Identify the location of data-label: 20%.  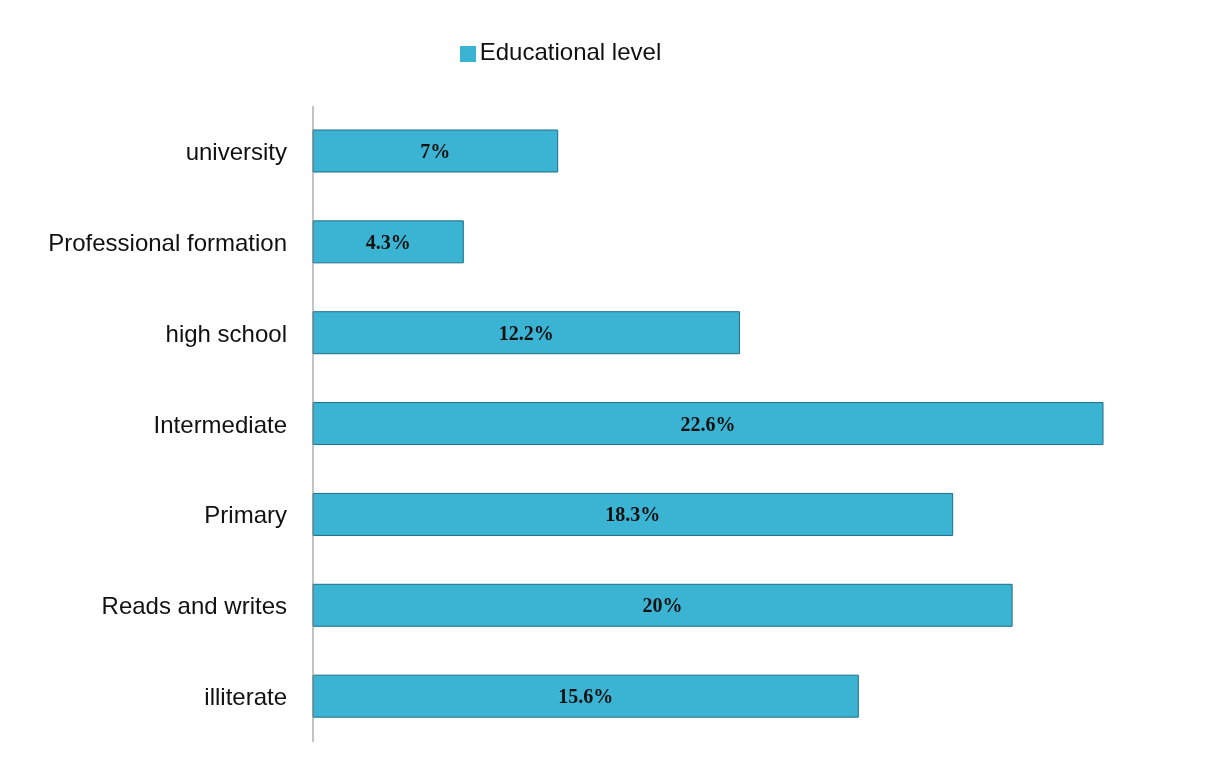
(662, 605).